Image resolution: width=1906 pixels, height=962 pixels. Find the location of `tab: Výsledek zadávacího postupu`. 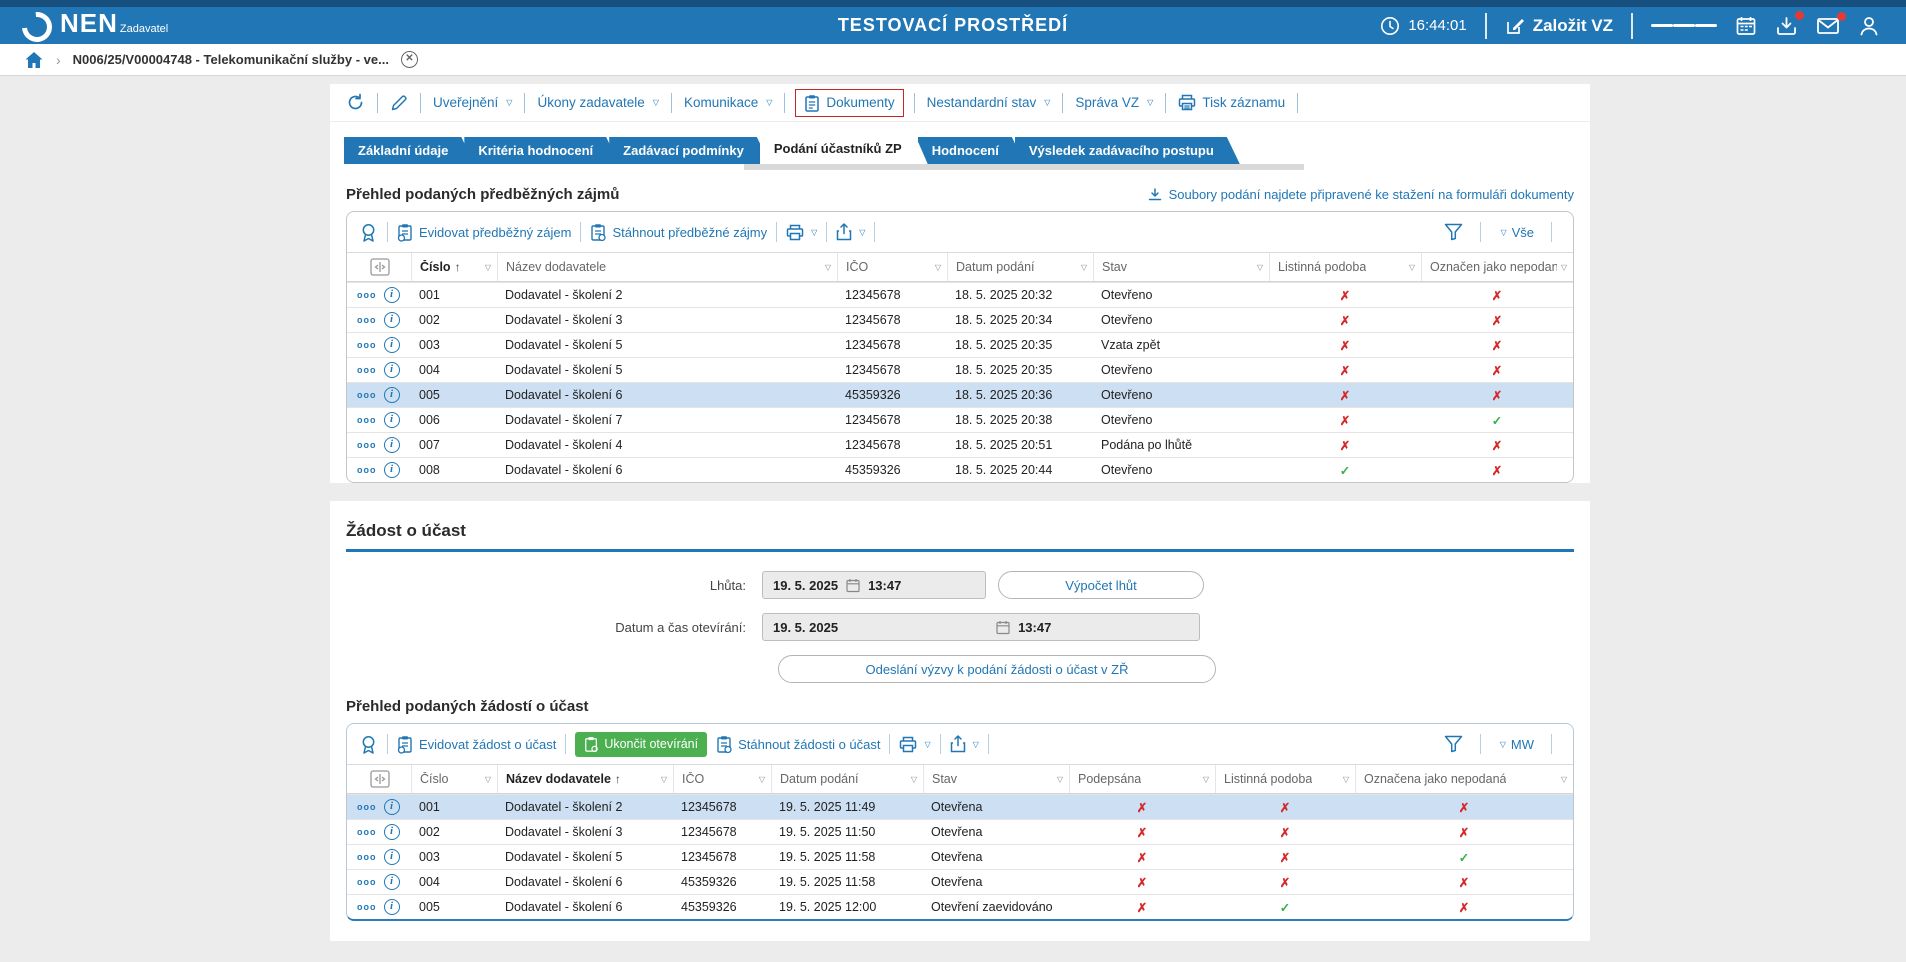

tab: Výsledek zadávacího postupu is located at coordinates (1127, 150).